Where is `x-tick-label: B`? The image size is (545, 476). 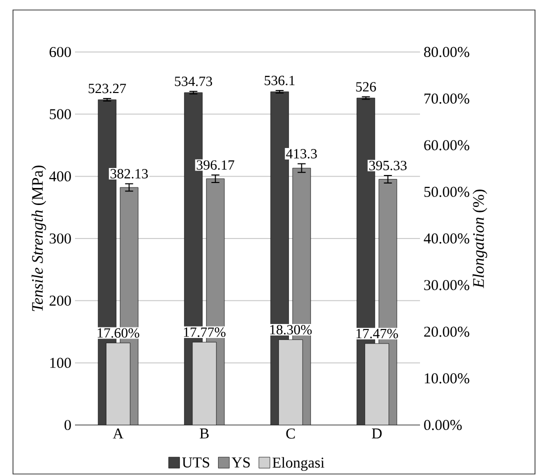
x-tick-label: B is located at coordinates (204, 433).